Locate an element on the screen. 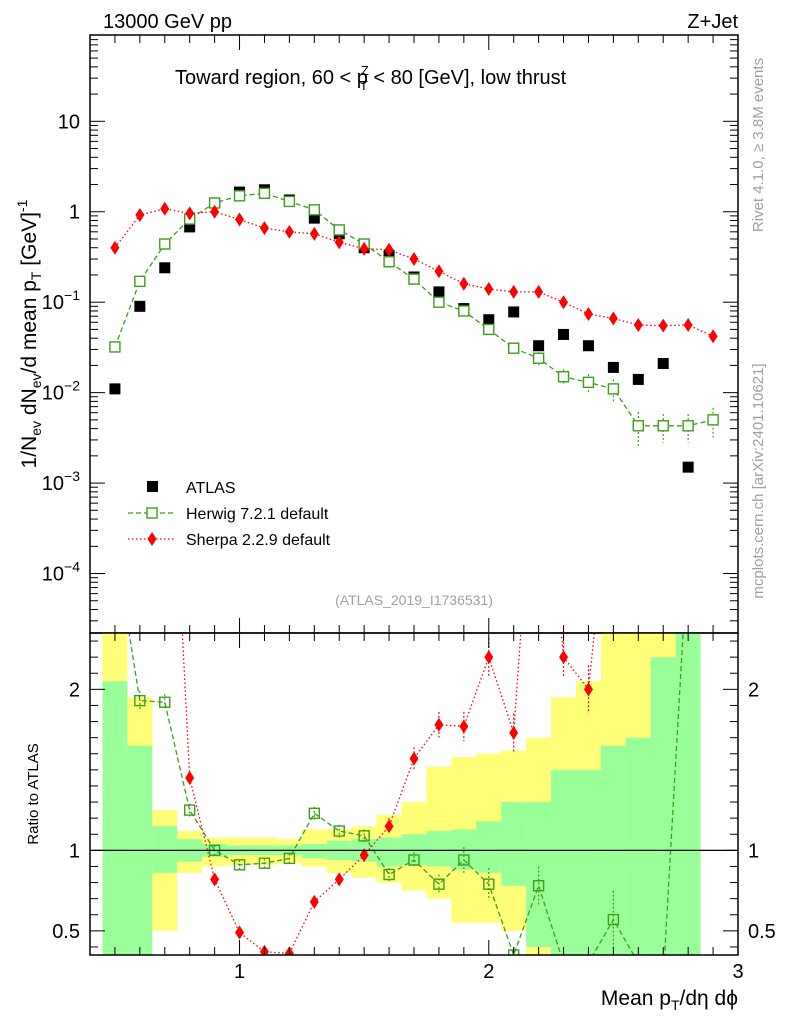 This screenshot has height=1024, width=786. ratio-y-axis-label: Ratio to ATLAS is located at coordinates (33, 793).